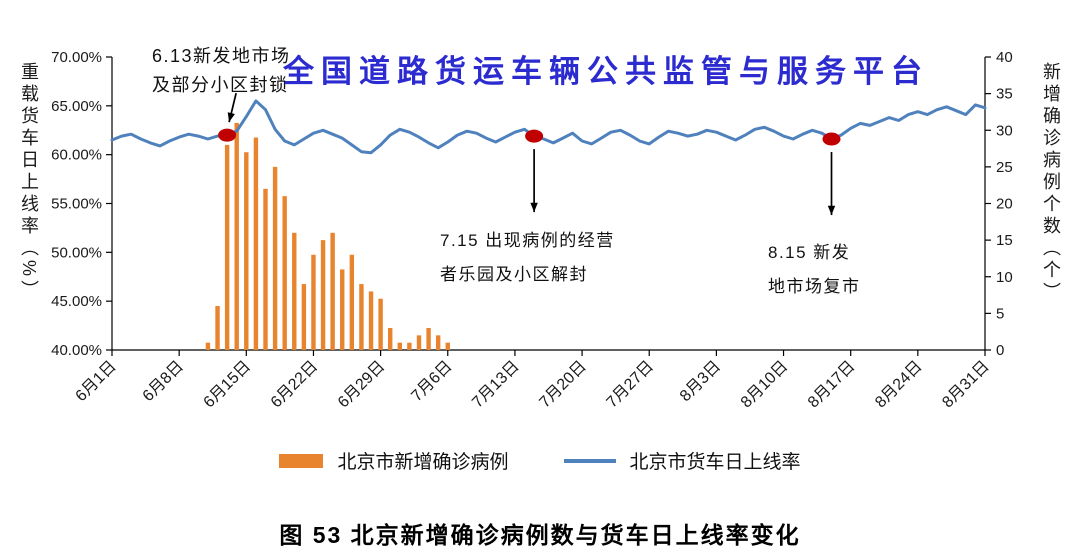 Image resolution: width=1080 pixels, height=560 pixels. I want to click on left-axis-tick-label: 70.00%, so click(76, 57).